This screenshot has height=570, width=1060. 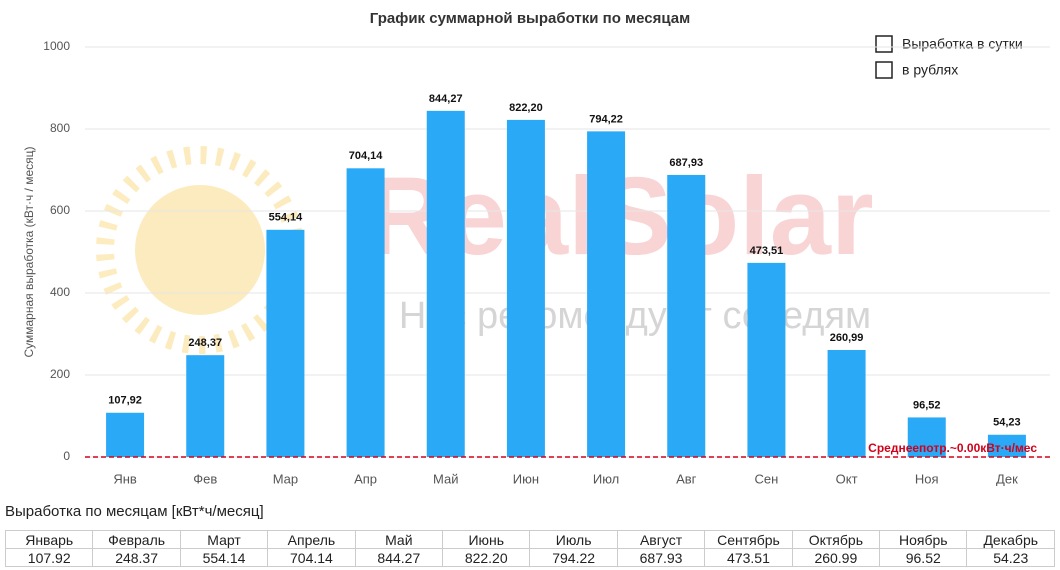 What do you see at coordinates (635, 316) in the screenshot?
I see `watermark-subtitle: Нас рекомендуют соседям` at bounding box center [635, 316].